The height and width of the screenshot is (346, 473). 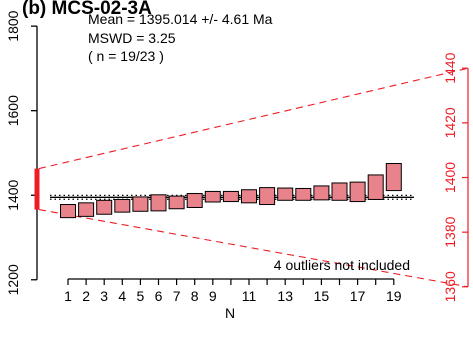 I want to click on right-axis-tick-label: 1360, so click(x=450, y=286).